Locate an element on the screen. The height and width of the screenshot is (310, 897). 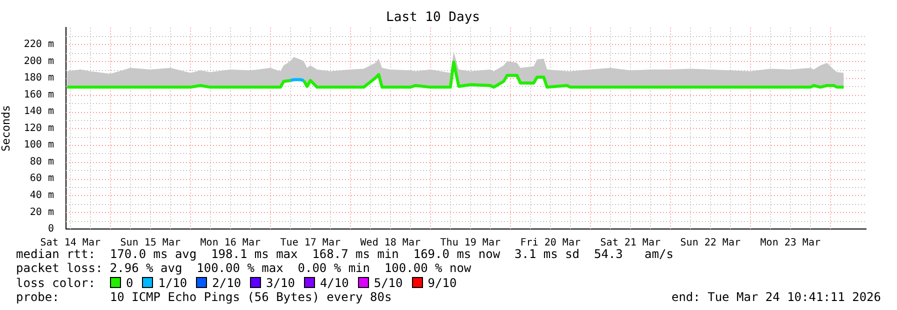
legend-label: 4/10 is located at coordinates (334, 283).